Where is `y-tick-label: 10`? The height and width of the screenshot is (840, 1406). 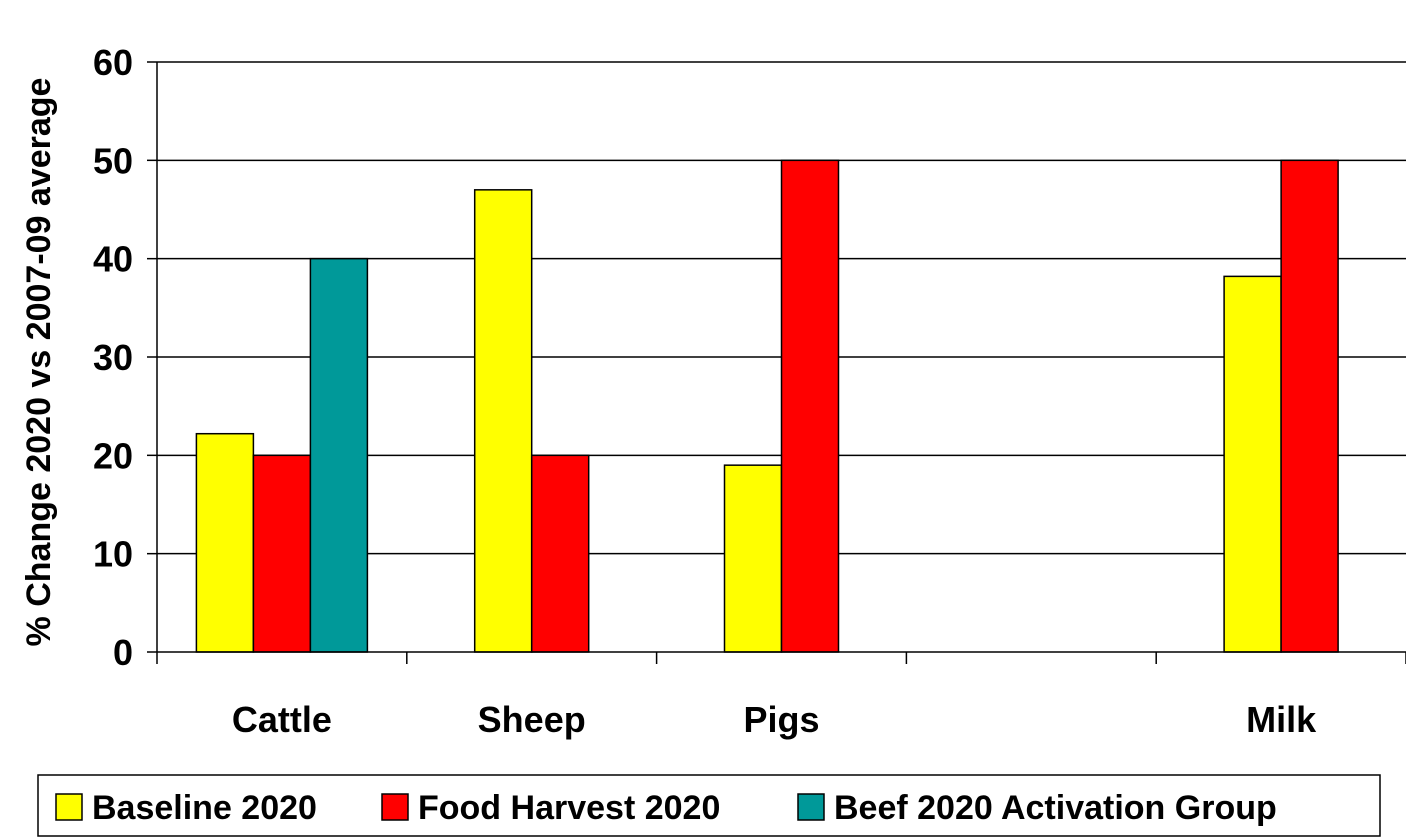
y-tick-label: 10 is located at coordinates (113, 554).